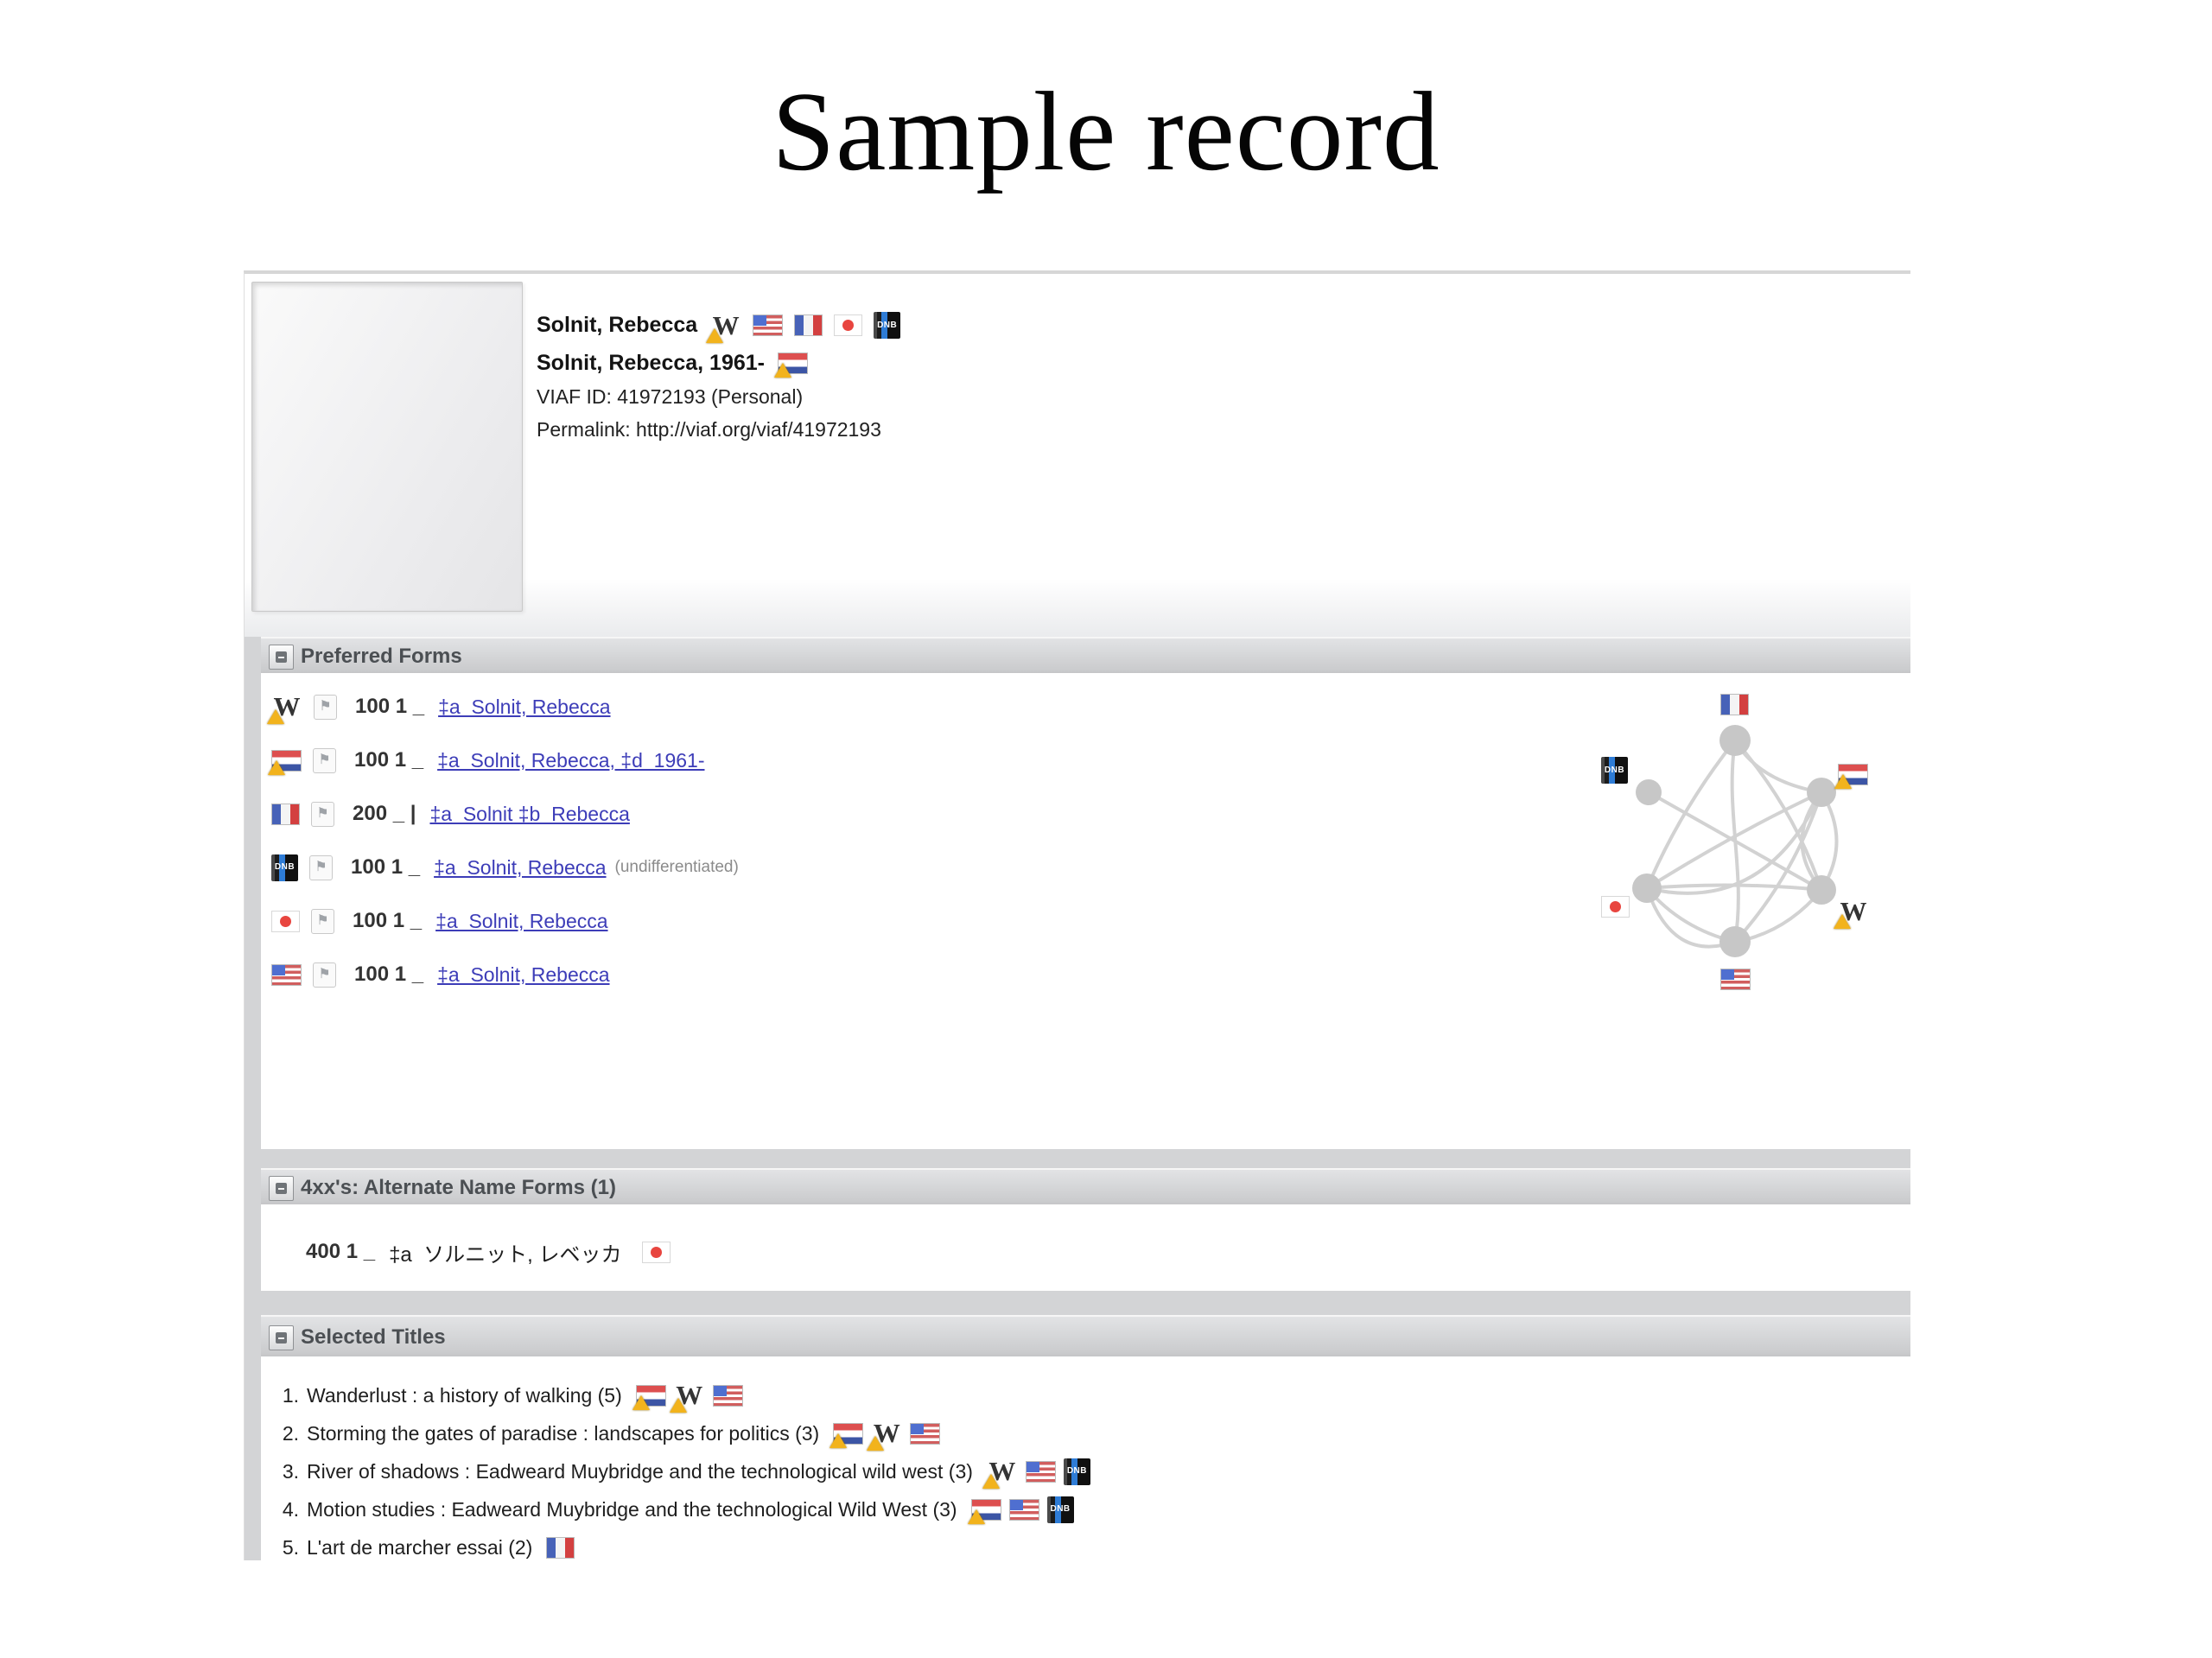  Describe the element at coordinates (617, 325) in the screenshot. I see `record-primary-name: Solnit, Rebecca` at that location.